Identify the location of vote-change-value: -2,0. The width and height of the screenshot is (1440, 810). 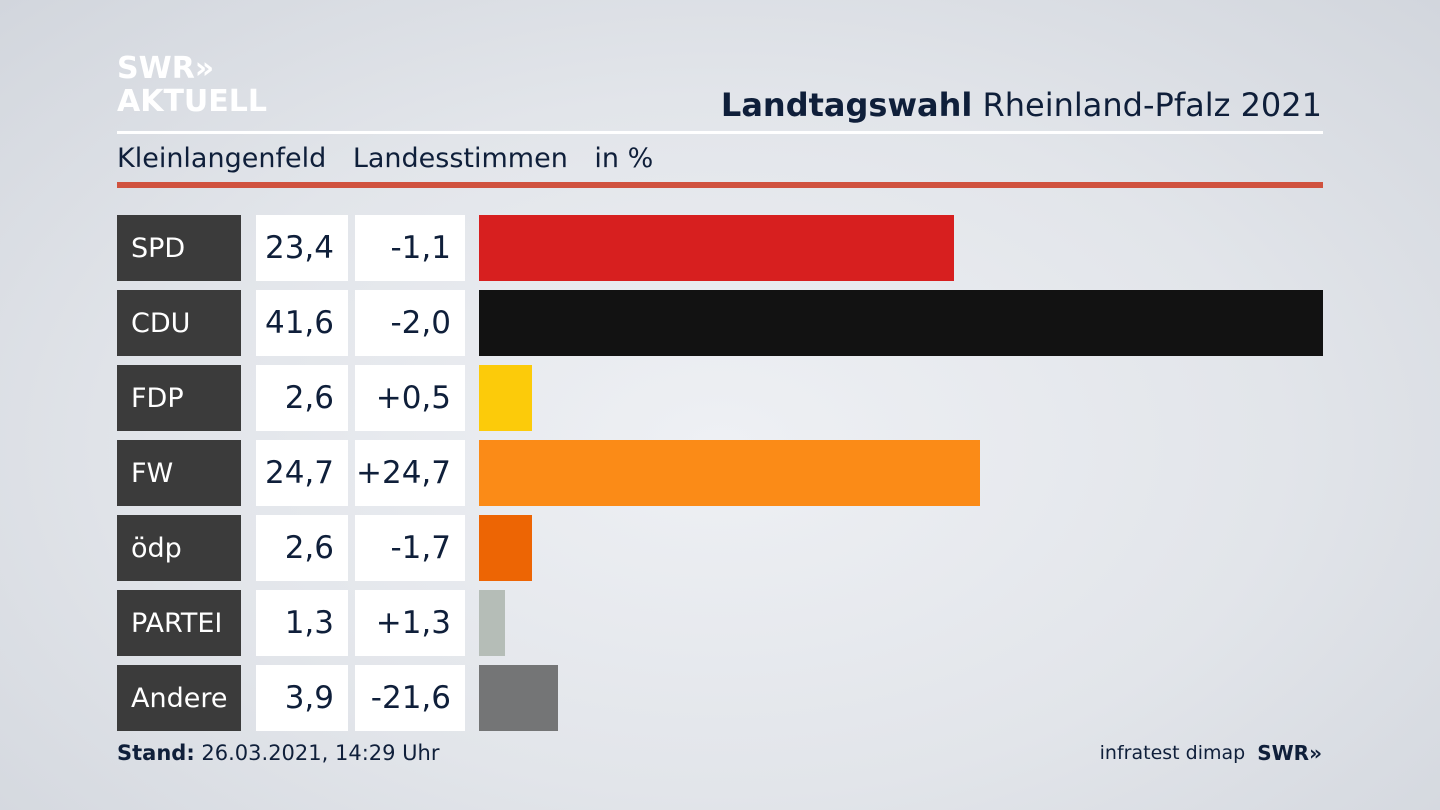
(410, 323).